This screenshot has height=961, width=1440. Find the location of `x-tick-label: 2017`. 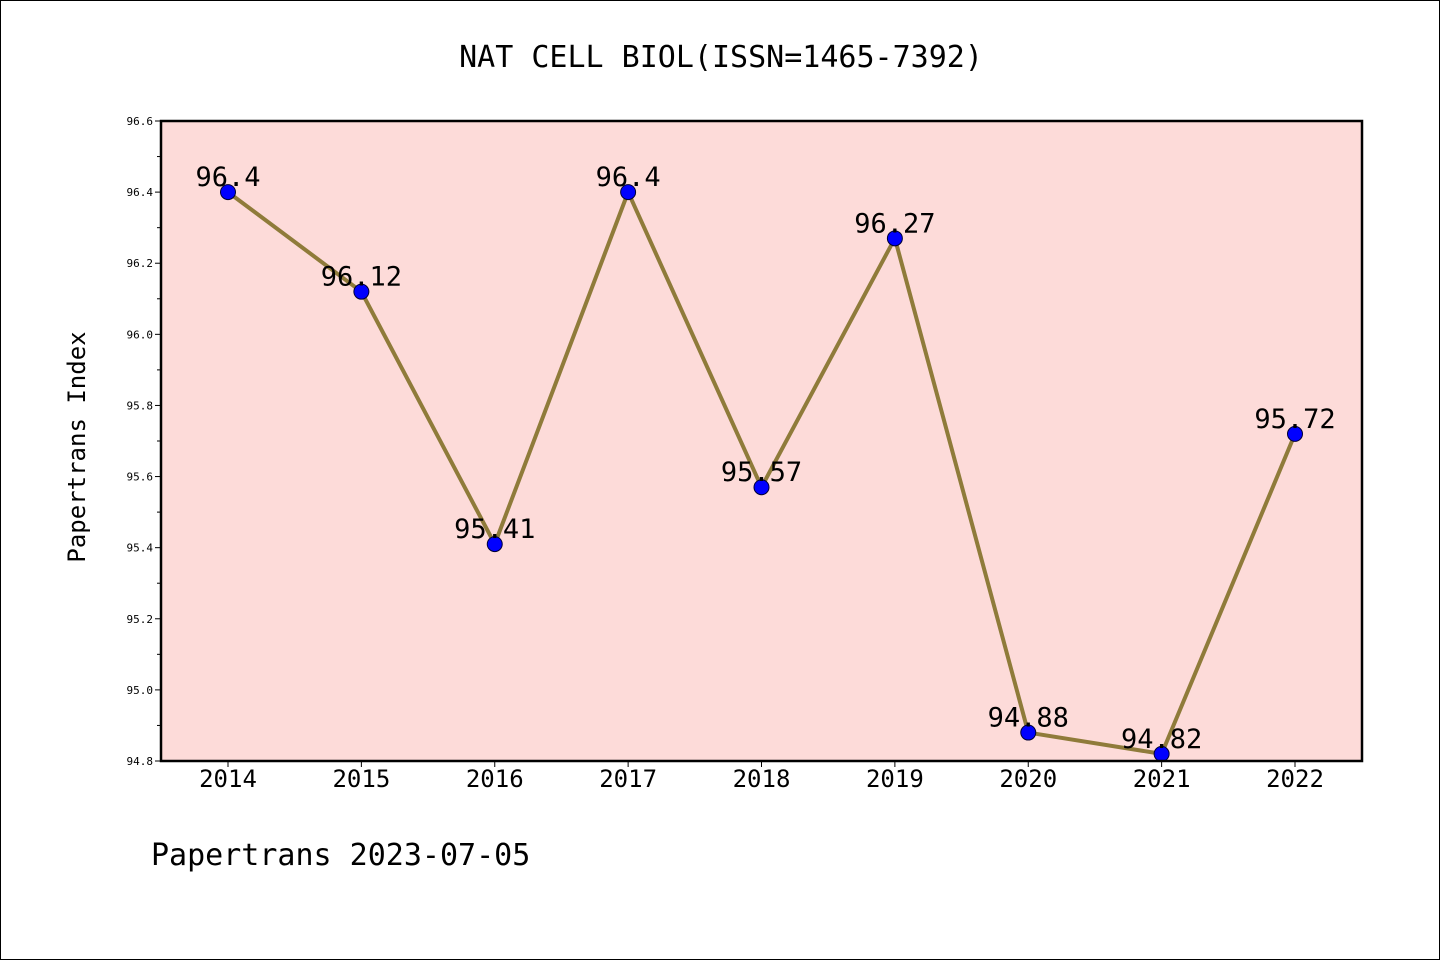

x-tick-label: 2017 is located at coordinates (628, 779).